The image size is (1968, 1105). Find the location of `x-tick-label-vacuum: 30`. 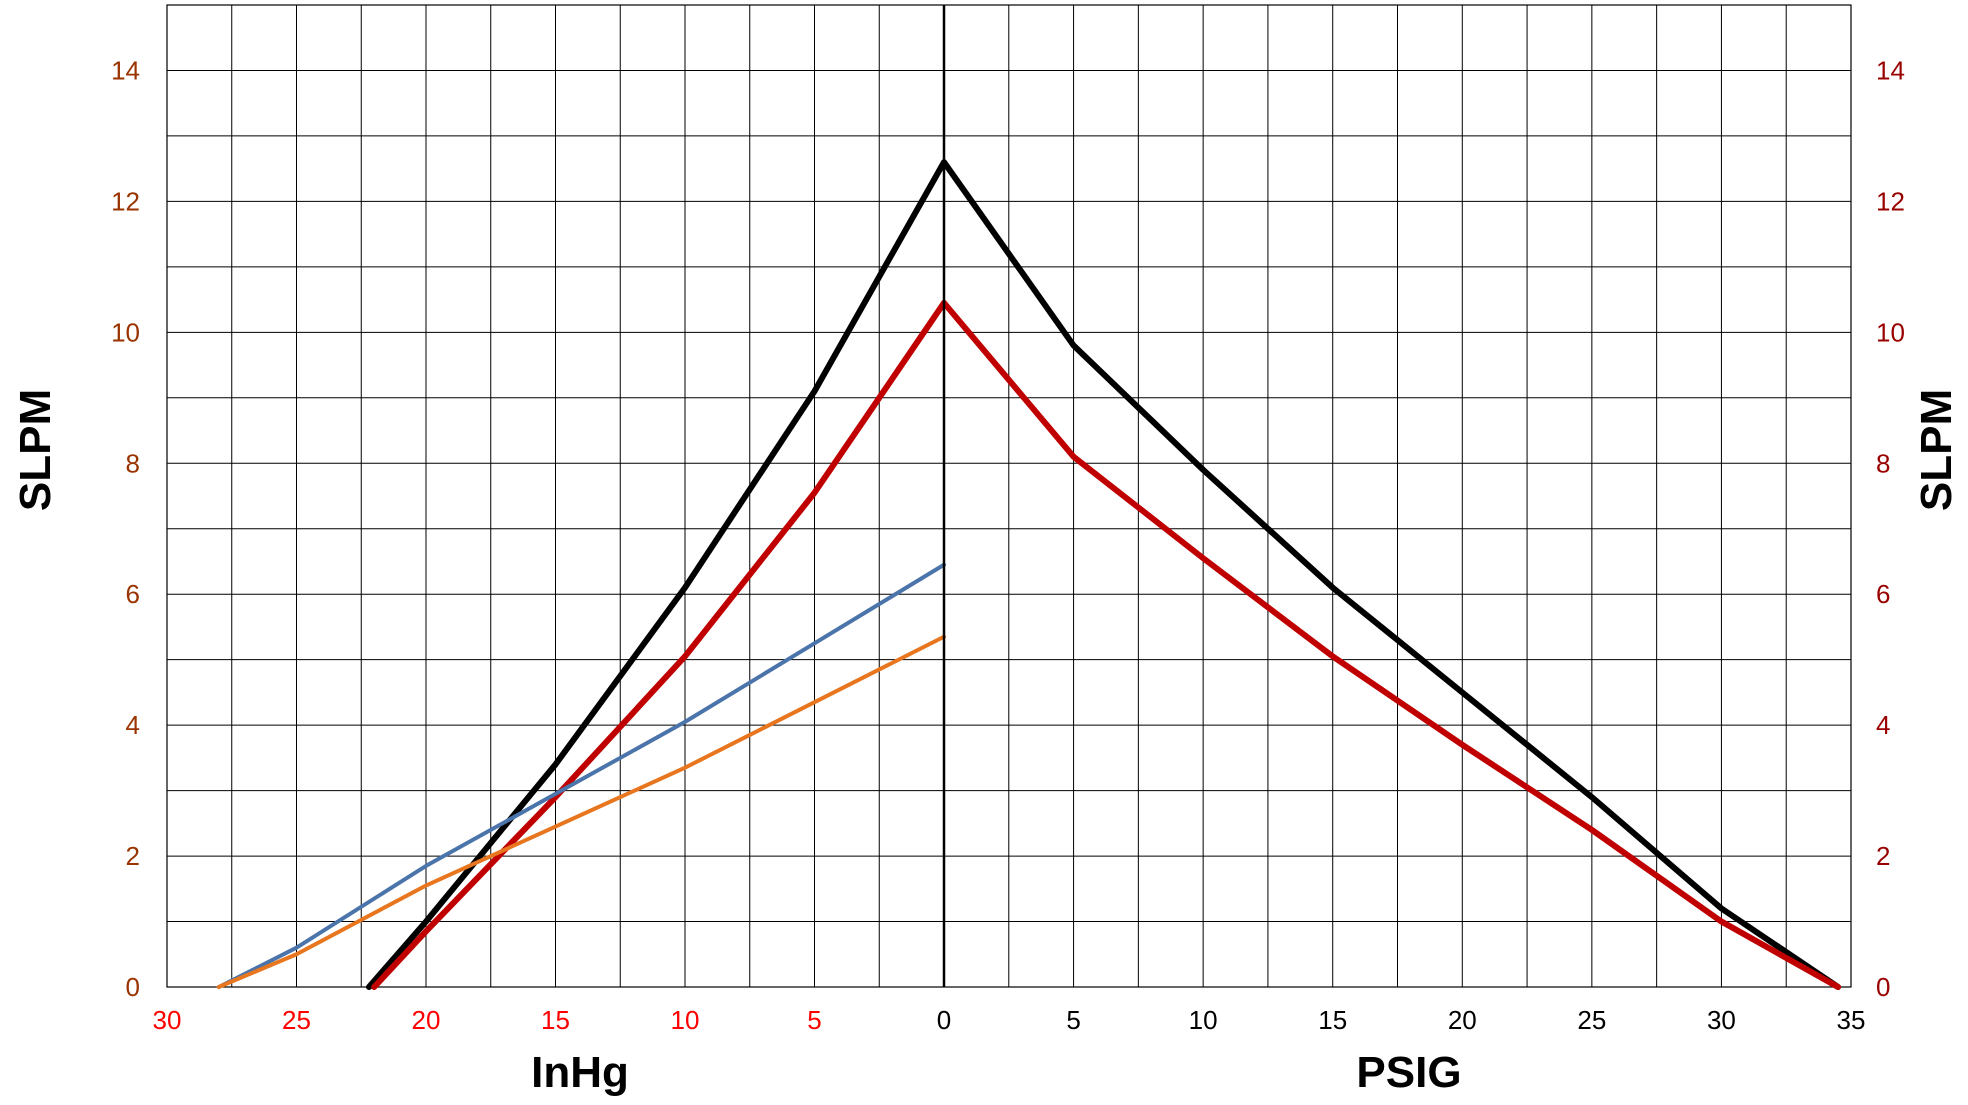

x-tick-label-vacuum: 30 is located at coordinates (167, 1020).